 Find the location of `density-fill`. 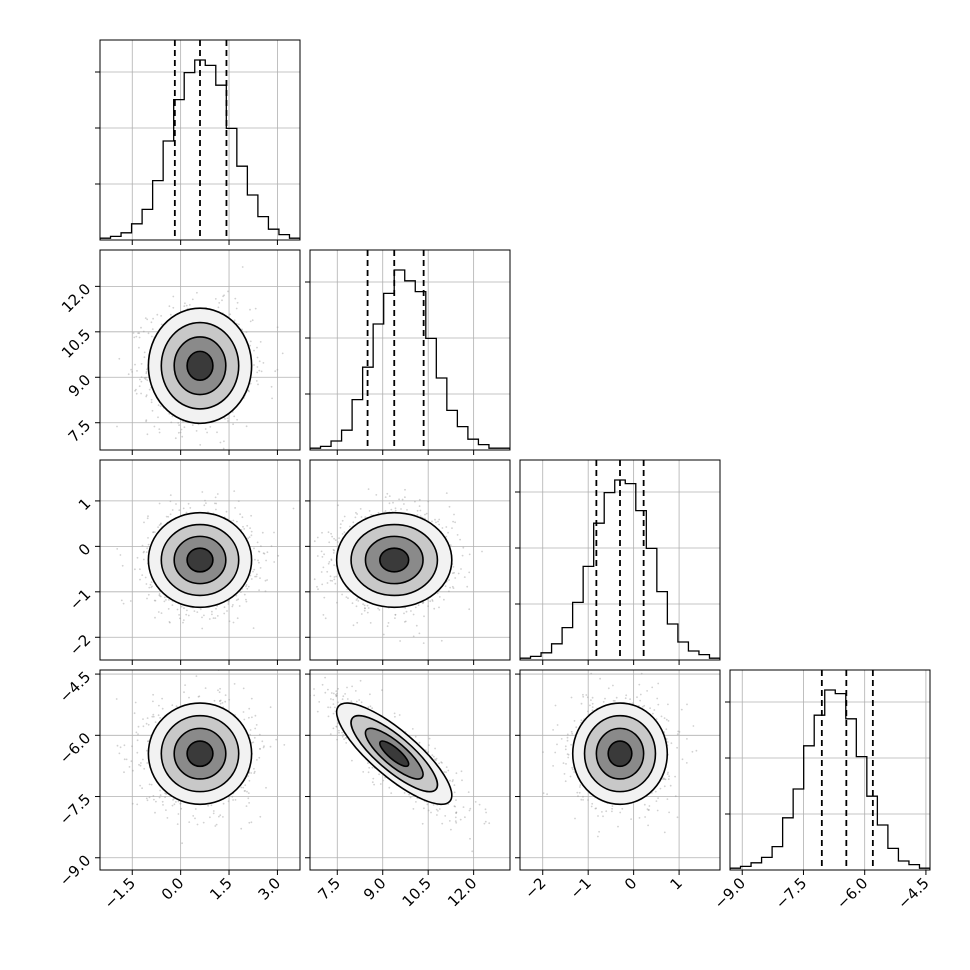

density-fill is located at coordinates (394, 560).